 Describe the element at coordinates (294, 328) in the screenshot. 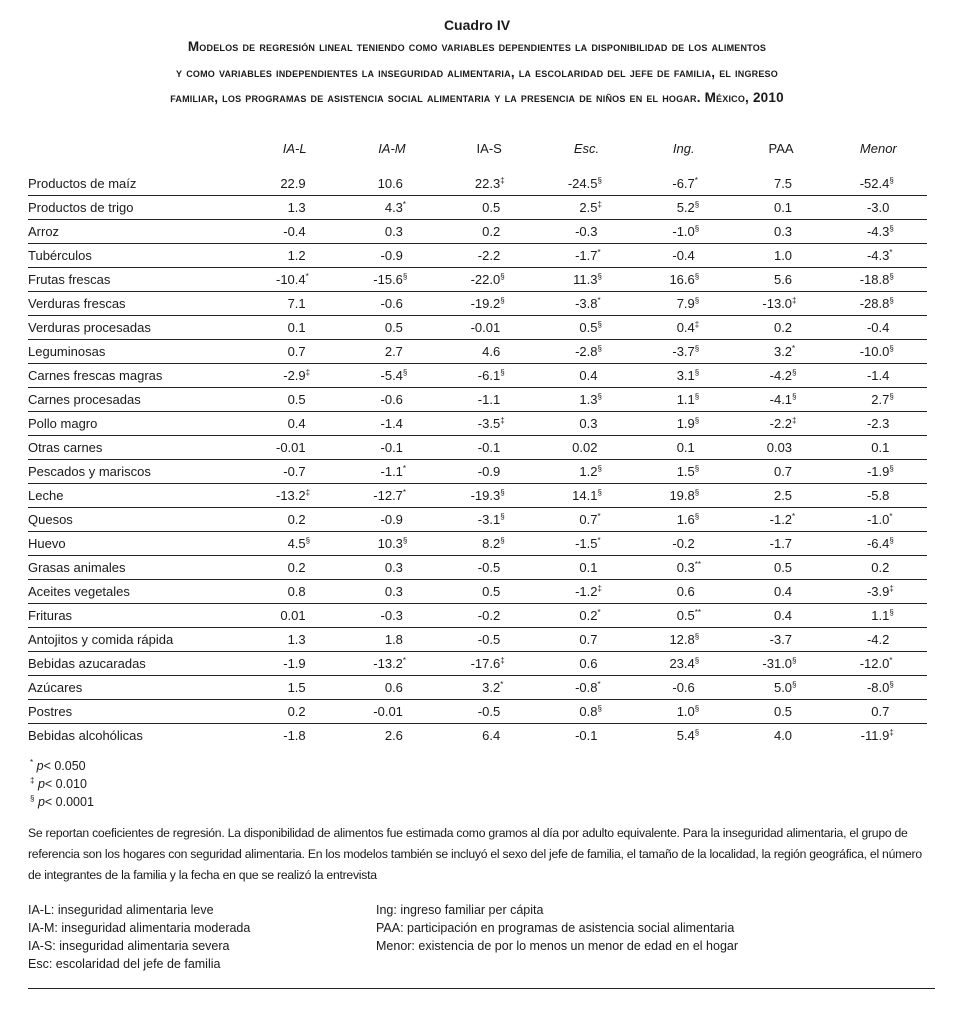

I see `coefficient-cell: 0.1` at that location.